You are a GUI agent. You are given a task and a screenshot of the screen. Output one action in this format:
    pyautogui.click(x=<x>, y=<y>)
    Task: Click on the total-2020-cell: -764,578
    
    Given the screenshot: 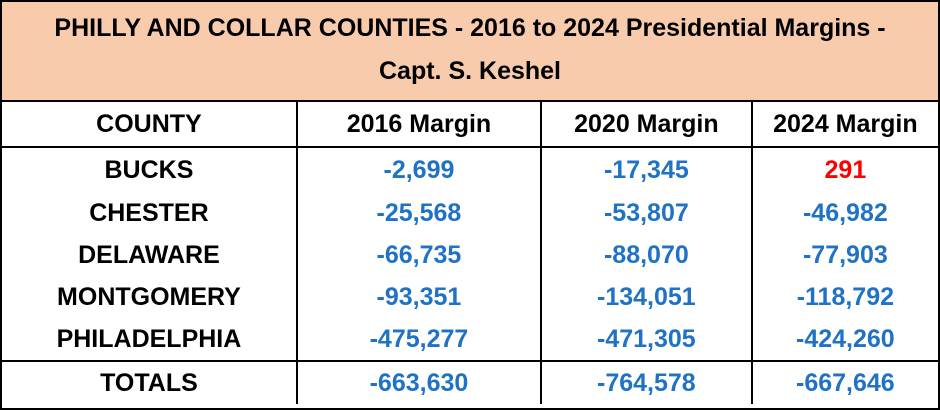 What is the action you would take?
    pyautogui.click(x=646, y=382)
    